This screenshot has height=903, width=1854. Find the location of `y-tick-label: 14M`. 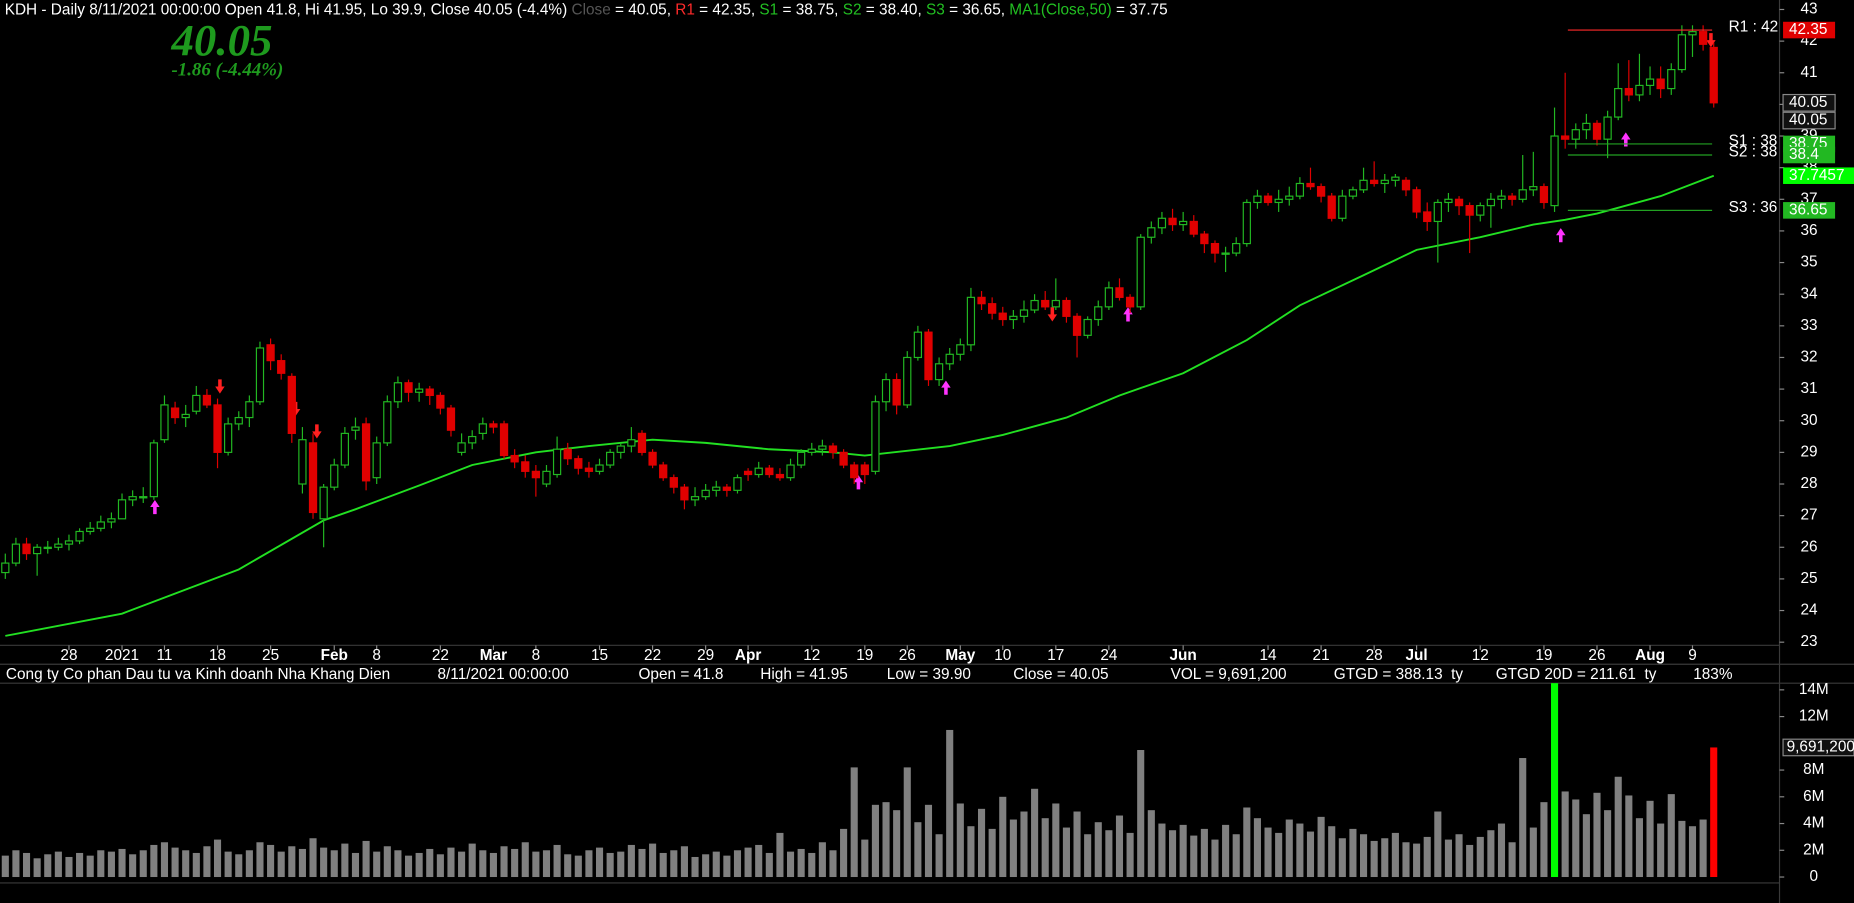

y-tick-label: 14M is located at coordinates (1814, 689).